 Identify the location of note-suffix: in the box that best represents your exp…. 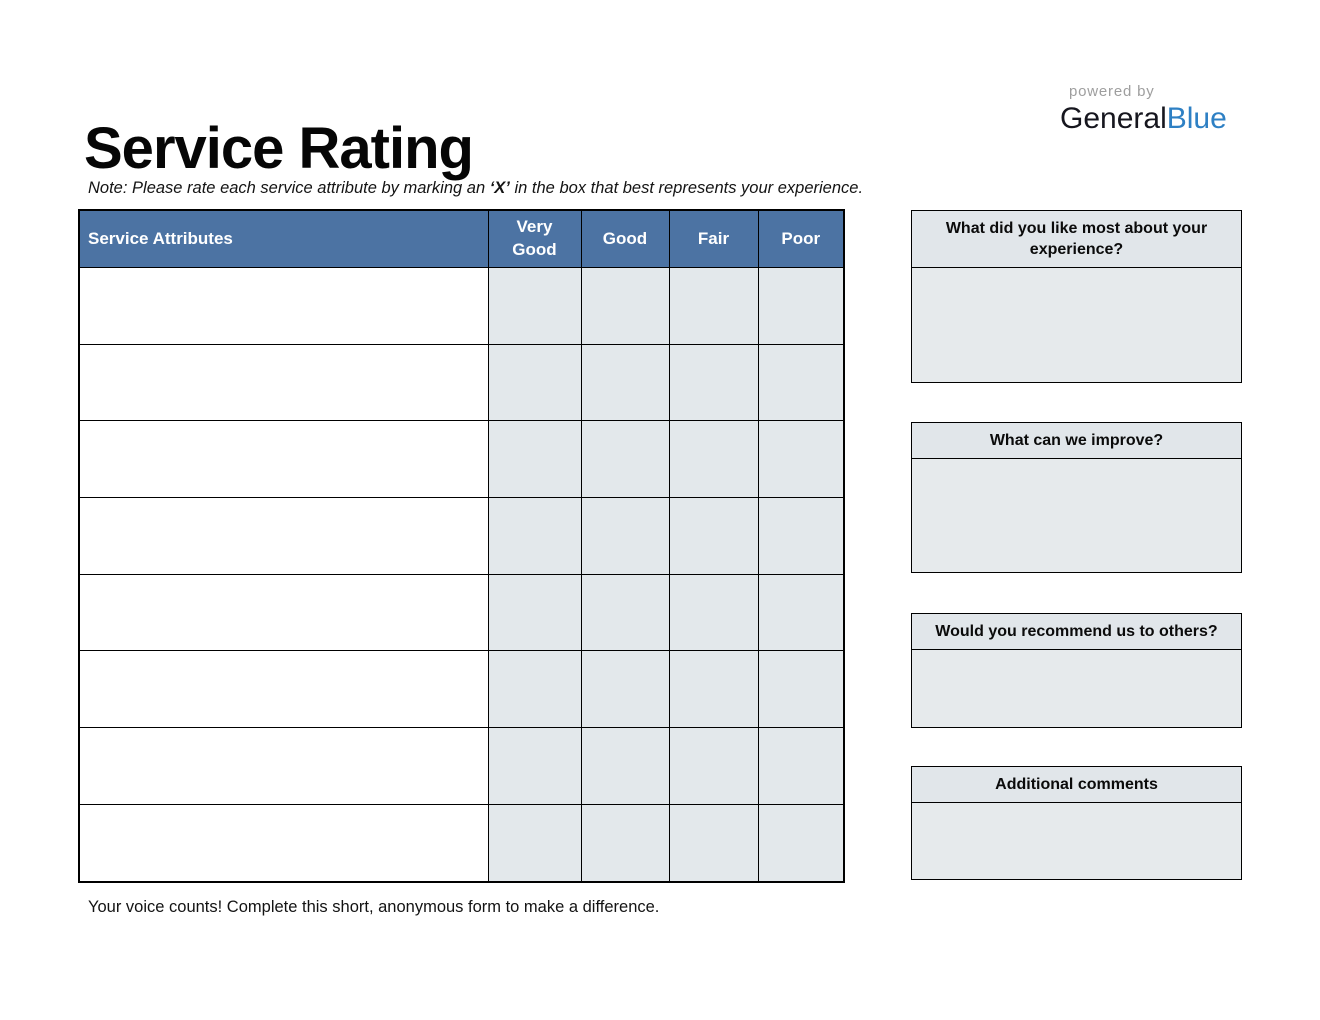
(686, 188).